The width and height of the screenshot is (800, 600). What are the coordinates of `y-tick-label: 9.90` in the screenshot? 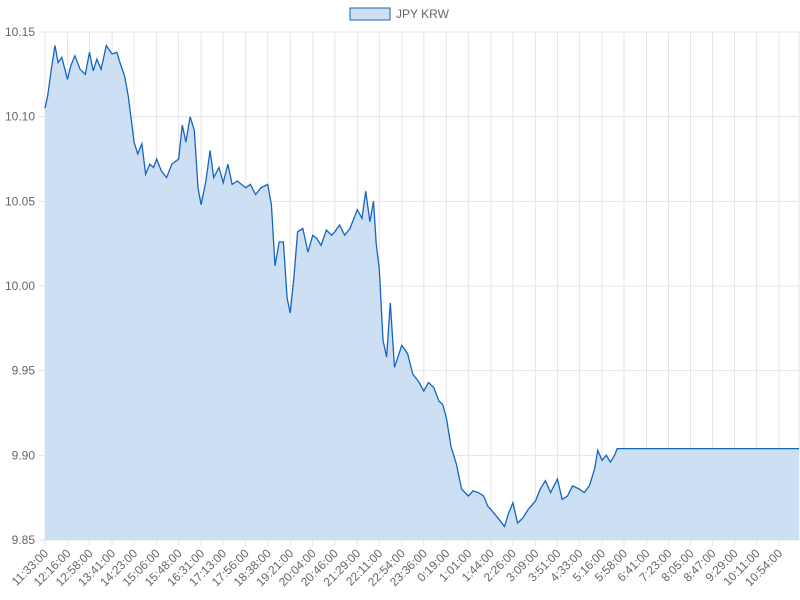 It's located at (24, 455).